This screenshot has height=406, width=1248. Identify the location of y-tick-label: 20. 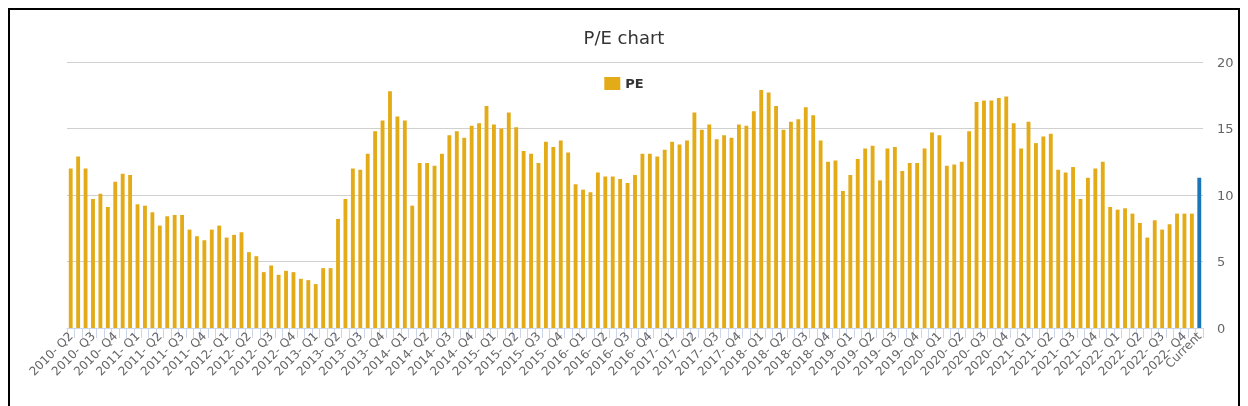
(1225, 62).